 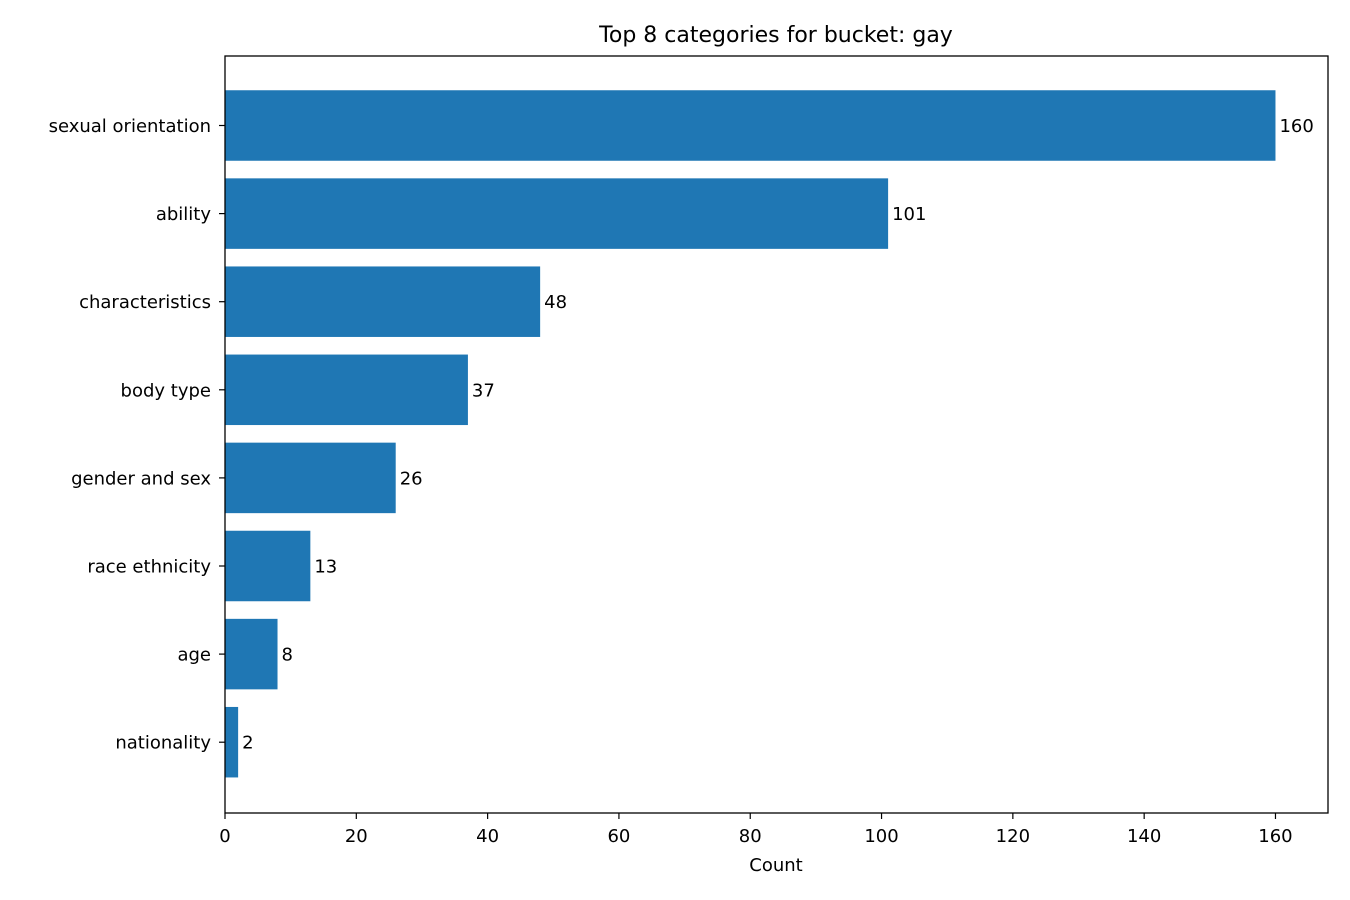 I want to click on y-tick-label: age, so click(x=194, y=655).